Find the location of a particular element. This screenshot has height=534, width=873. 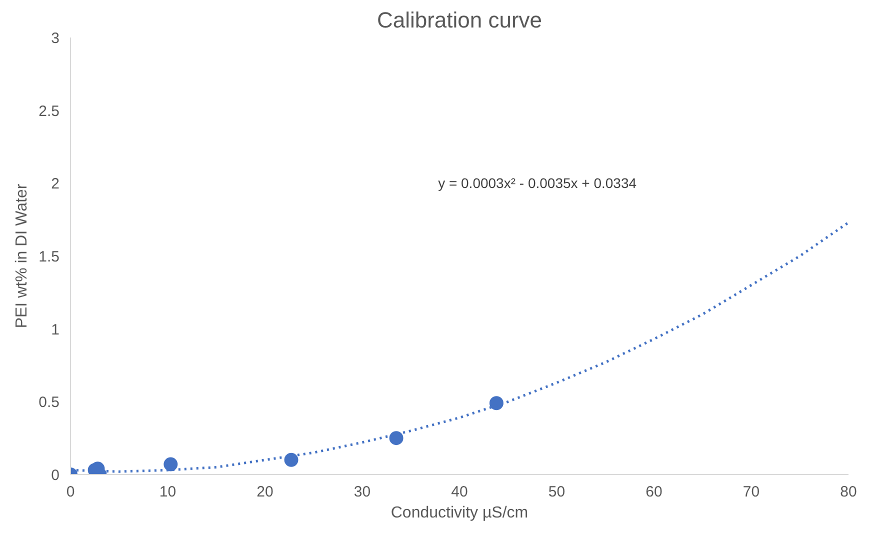

y-tick-label: 2.5 is located at coordinates (49, 111).